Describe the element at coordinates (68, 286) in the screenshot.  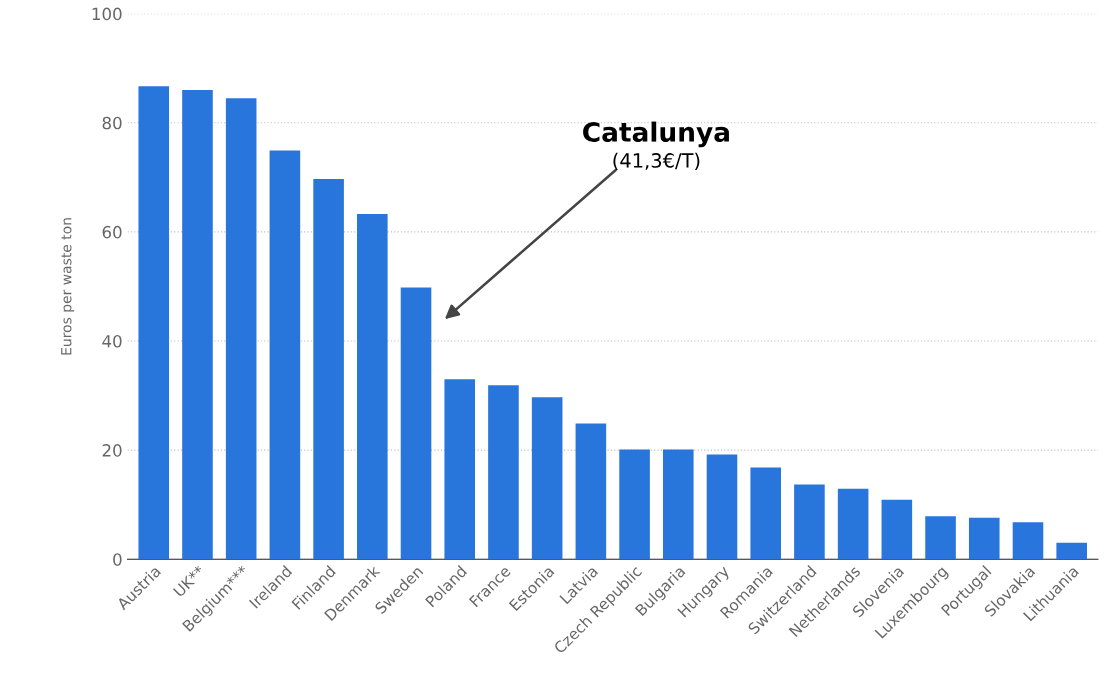
I see `y-axis-title: Euros per waste ton` at that location.